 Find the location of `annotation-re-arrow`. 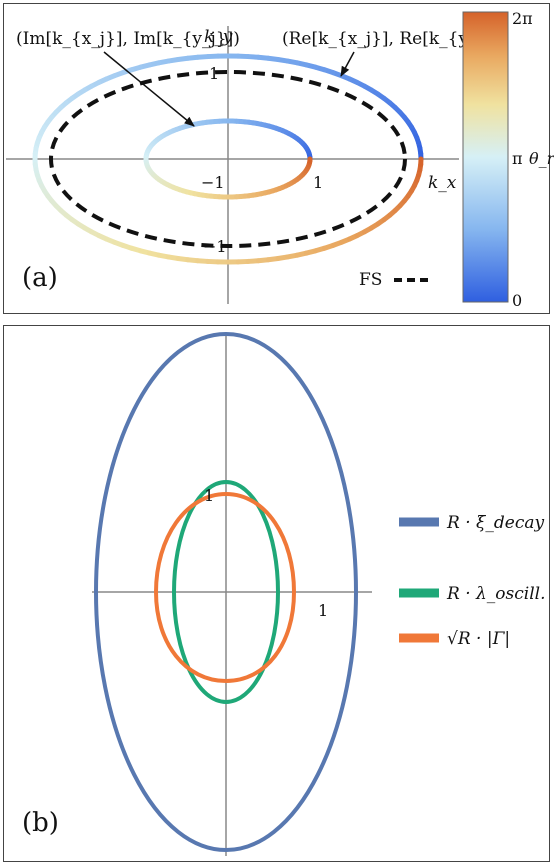

annotation-re-arrow is located at coordinates (347, 64).